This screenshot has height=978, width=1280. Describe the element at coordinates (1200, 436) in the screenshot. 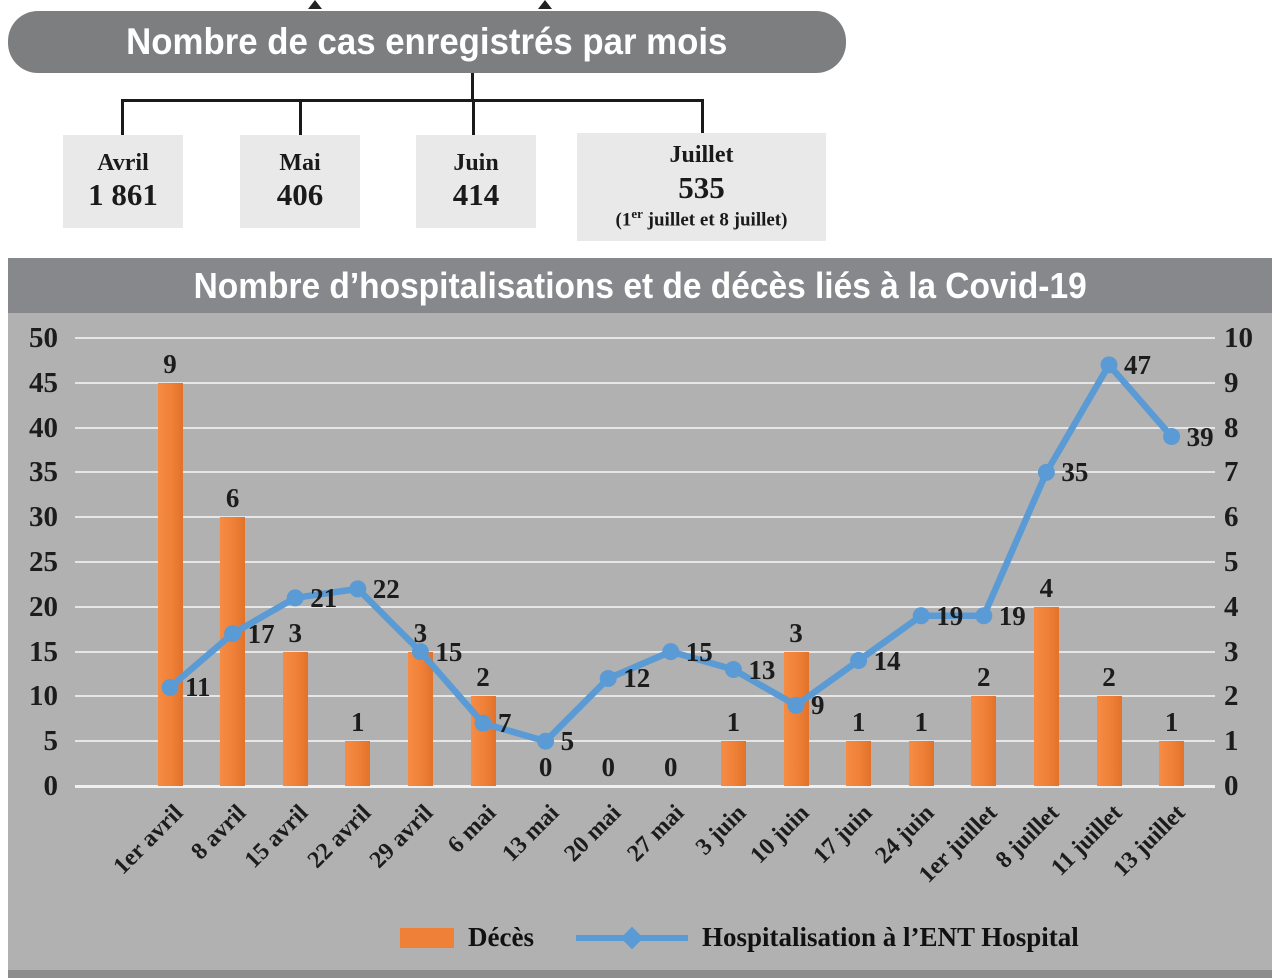

I see `hospitalisation-value-label: 39` at that location.